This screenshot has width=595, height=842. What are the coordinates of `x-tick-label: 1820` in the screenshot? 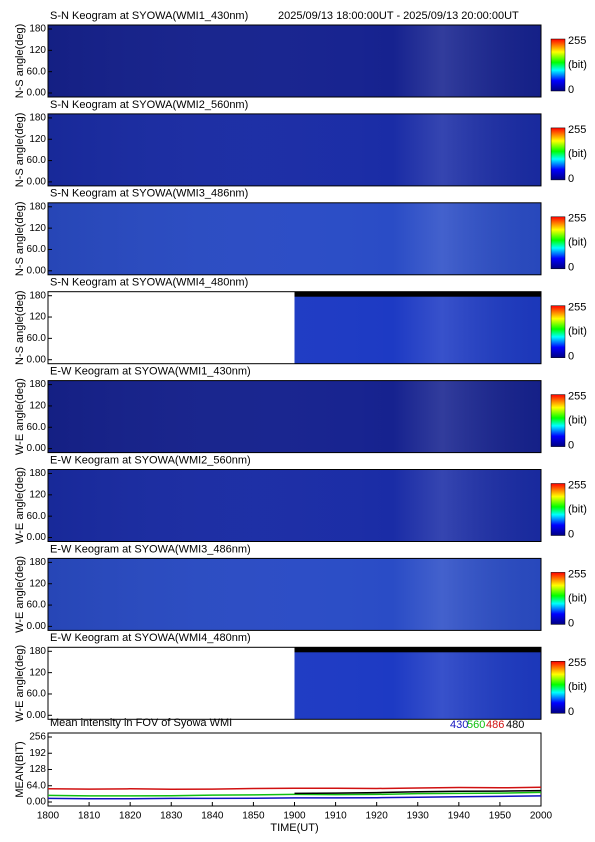 It's located at (130, 816).